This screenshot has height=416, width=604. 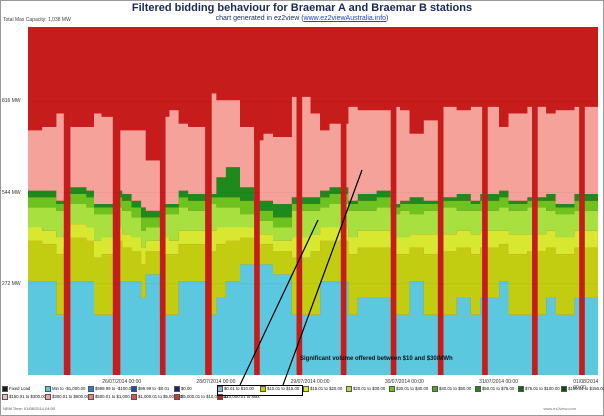 I want to click on legend-item-16: $500.01 to $1,000.00, so click(x=112, y=396).